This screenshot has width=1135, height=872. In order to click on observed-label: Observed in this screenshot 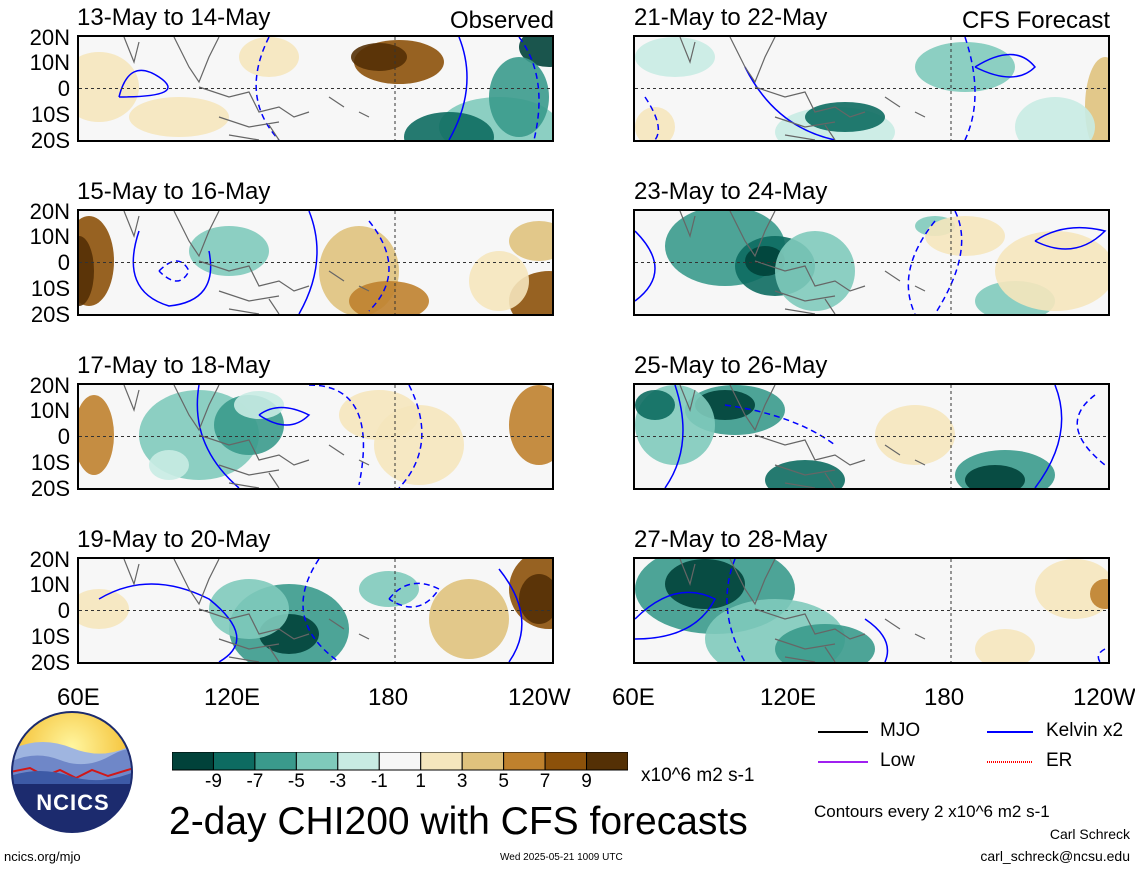, I will do `click(501, 20)`.